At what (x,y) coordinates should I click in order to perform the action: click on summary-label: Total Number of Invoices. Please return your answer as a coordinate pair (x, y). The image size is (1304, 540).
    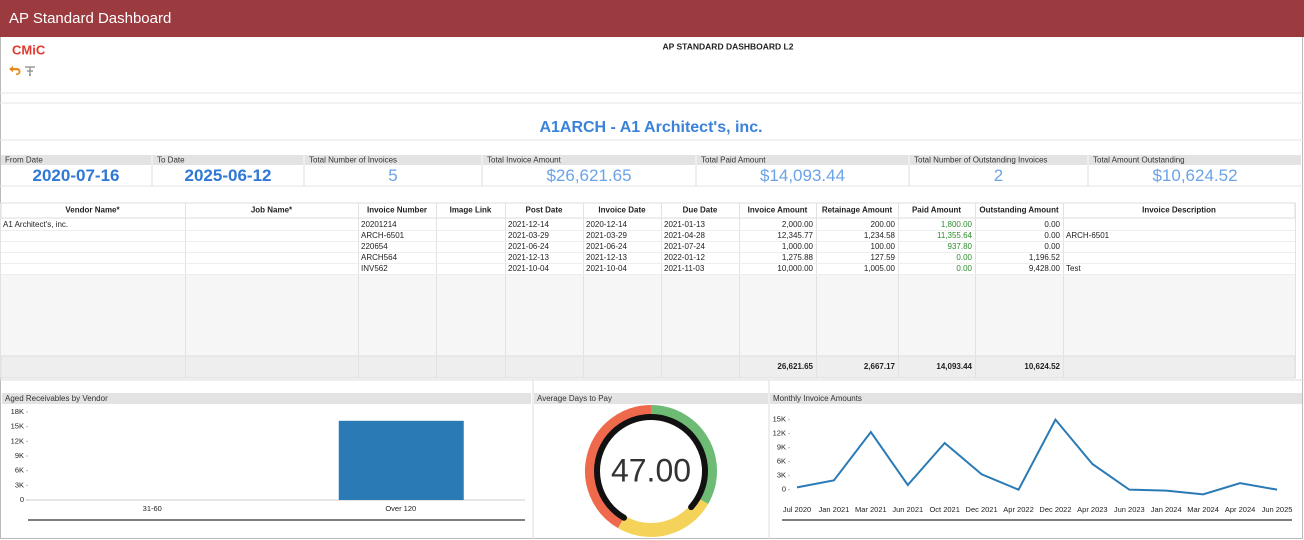
    Looking at the image, I should click on (353, 160).